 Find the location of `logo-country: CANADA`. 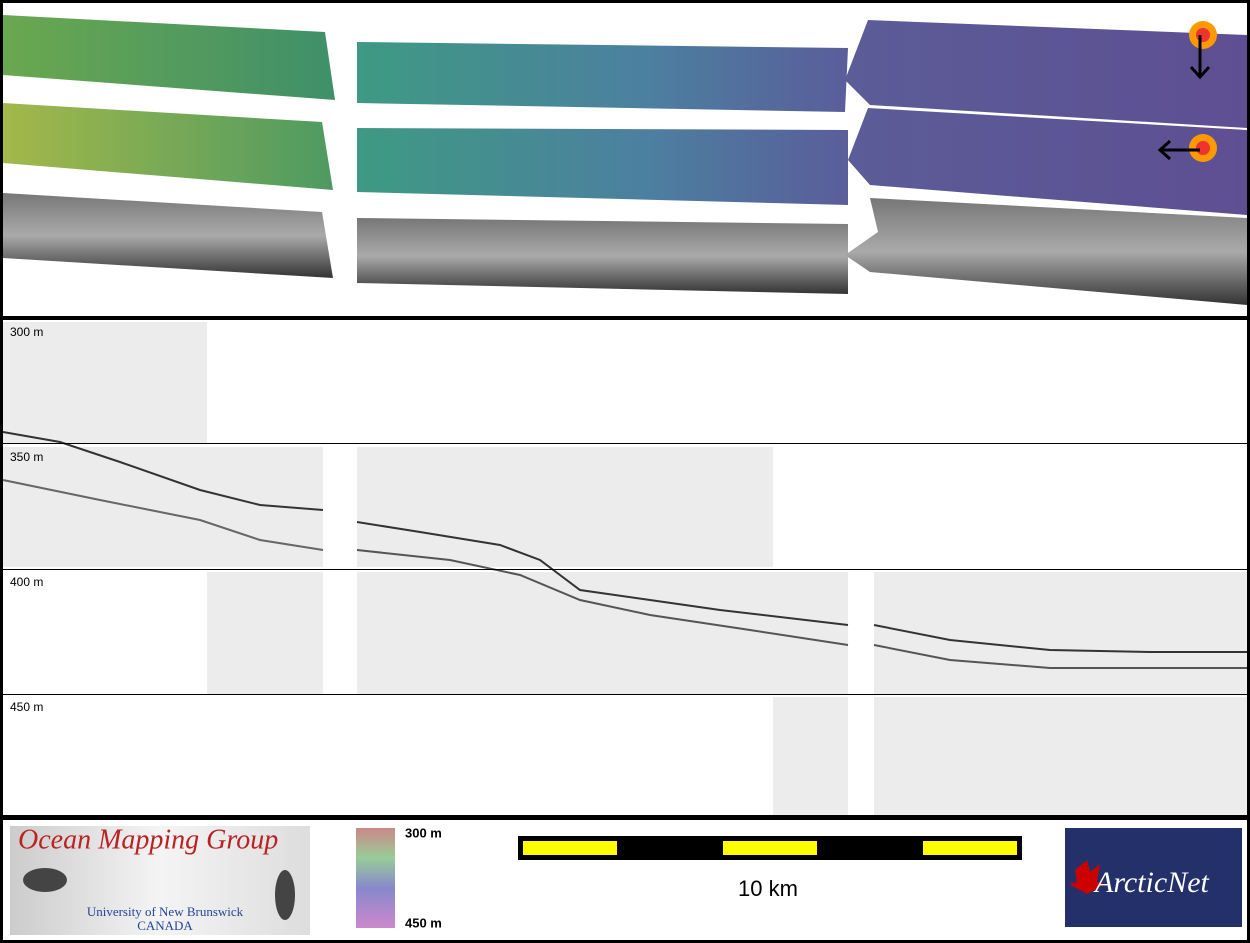

logo-country: CANADA is located at coordinates (165, 925).